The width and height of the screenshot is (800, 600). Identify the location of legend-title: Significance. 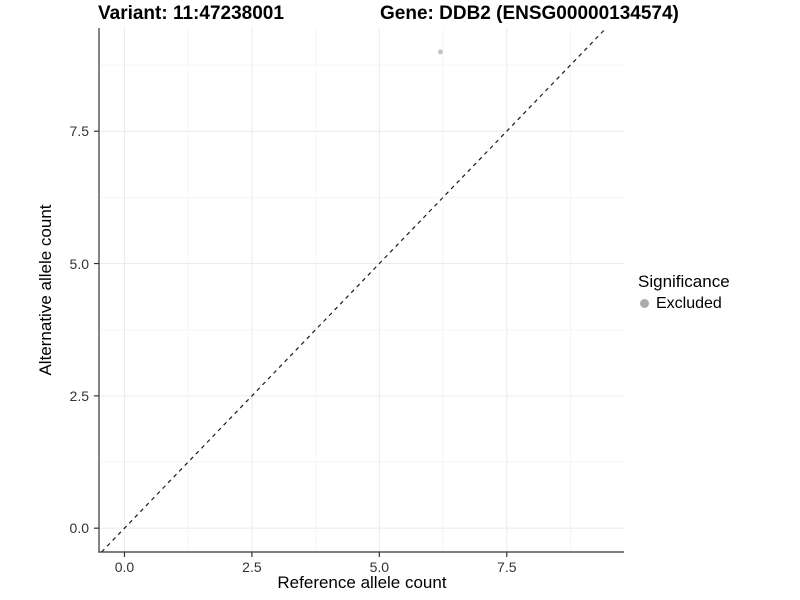
(684, 281).